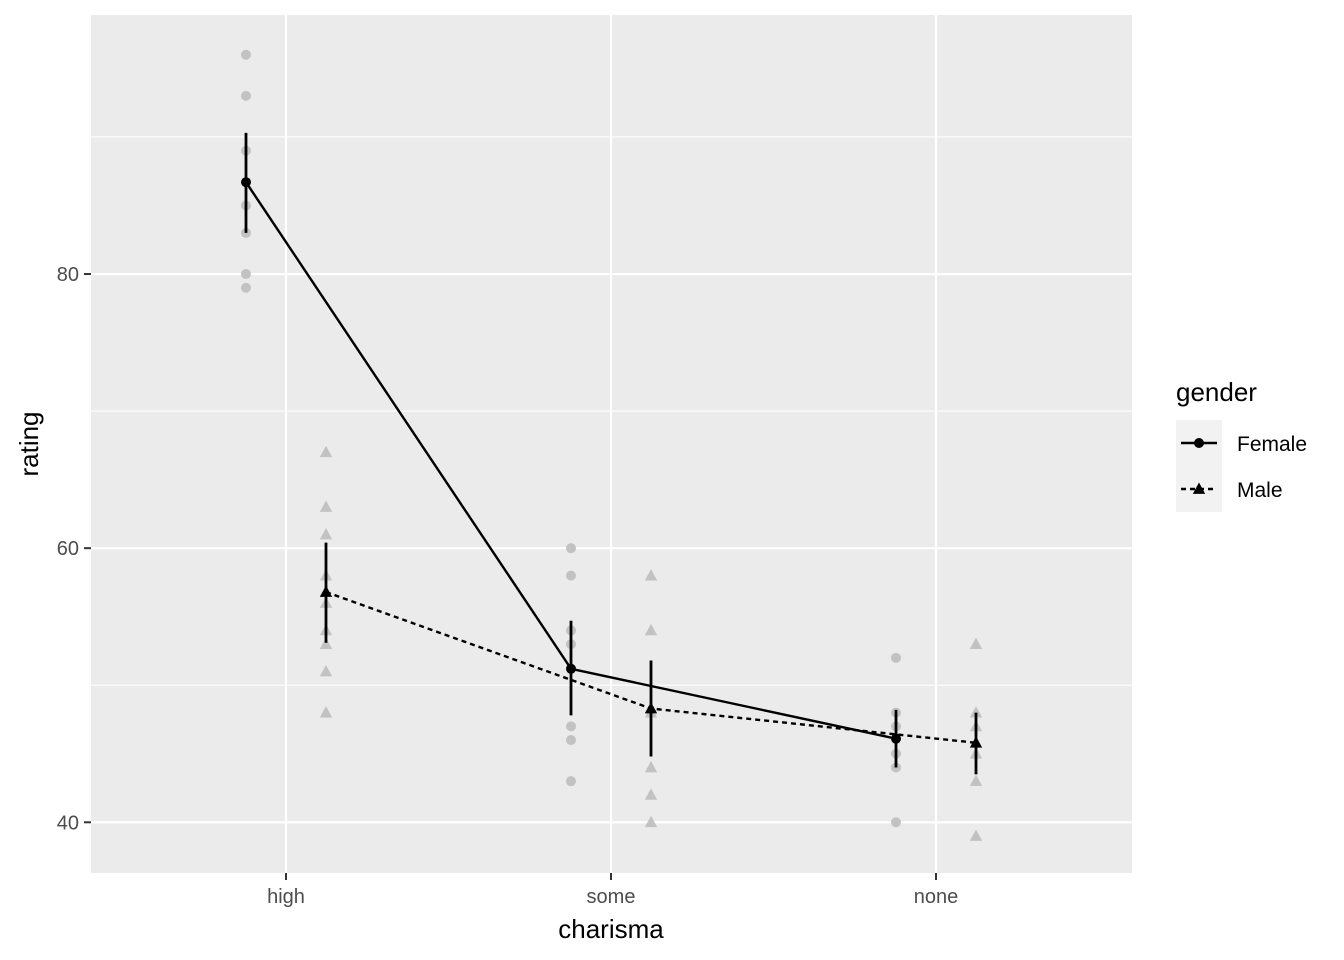 Image resolution: width=1344 pixels, height=960 pixels. What do you see at coordinates (286, 897) in the screenshot?
I see `x-tick-label: high` at bounding box center [286, 897].